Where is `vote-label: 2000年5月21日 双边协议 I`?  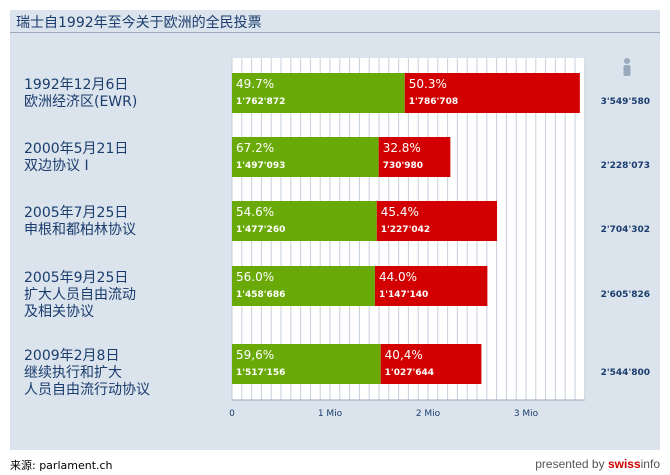 vote-label: 2000年5月21日 双边协议 I is located at coordinates (76, 158).